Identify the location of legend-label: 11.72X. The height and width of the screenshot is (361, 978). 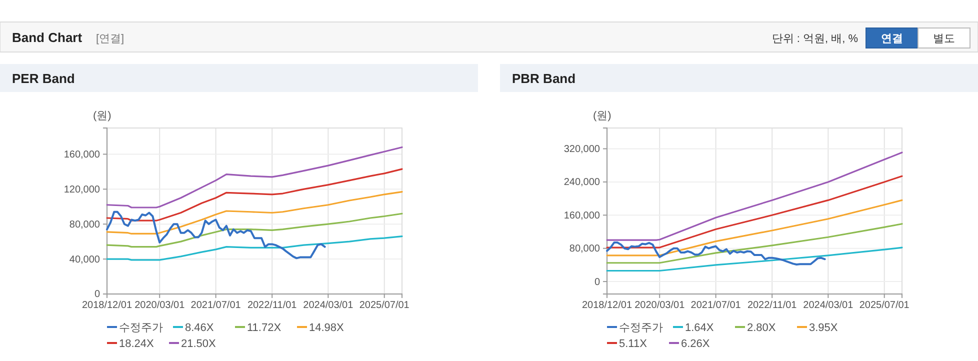
(264, 328).